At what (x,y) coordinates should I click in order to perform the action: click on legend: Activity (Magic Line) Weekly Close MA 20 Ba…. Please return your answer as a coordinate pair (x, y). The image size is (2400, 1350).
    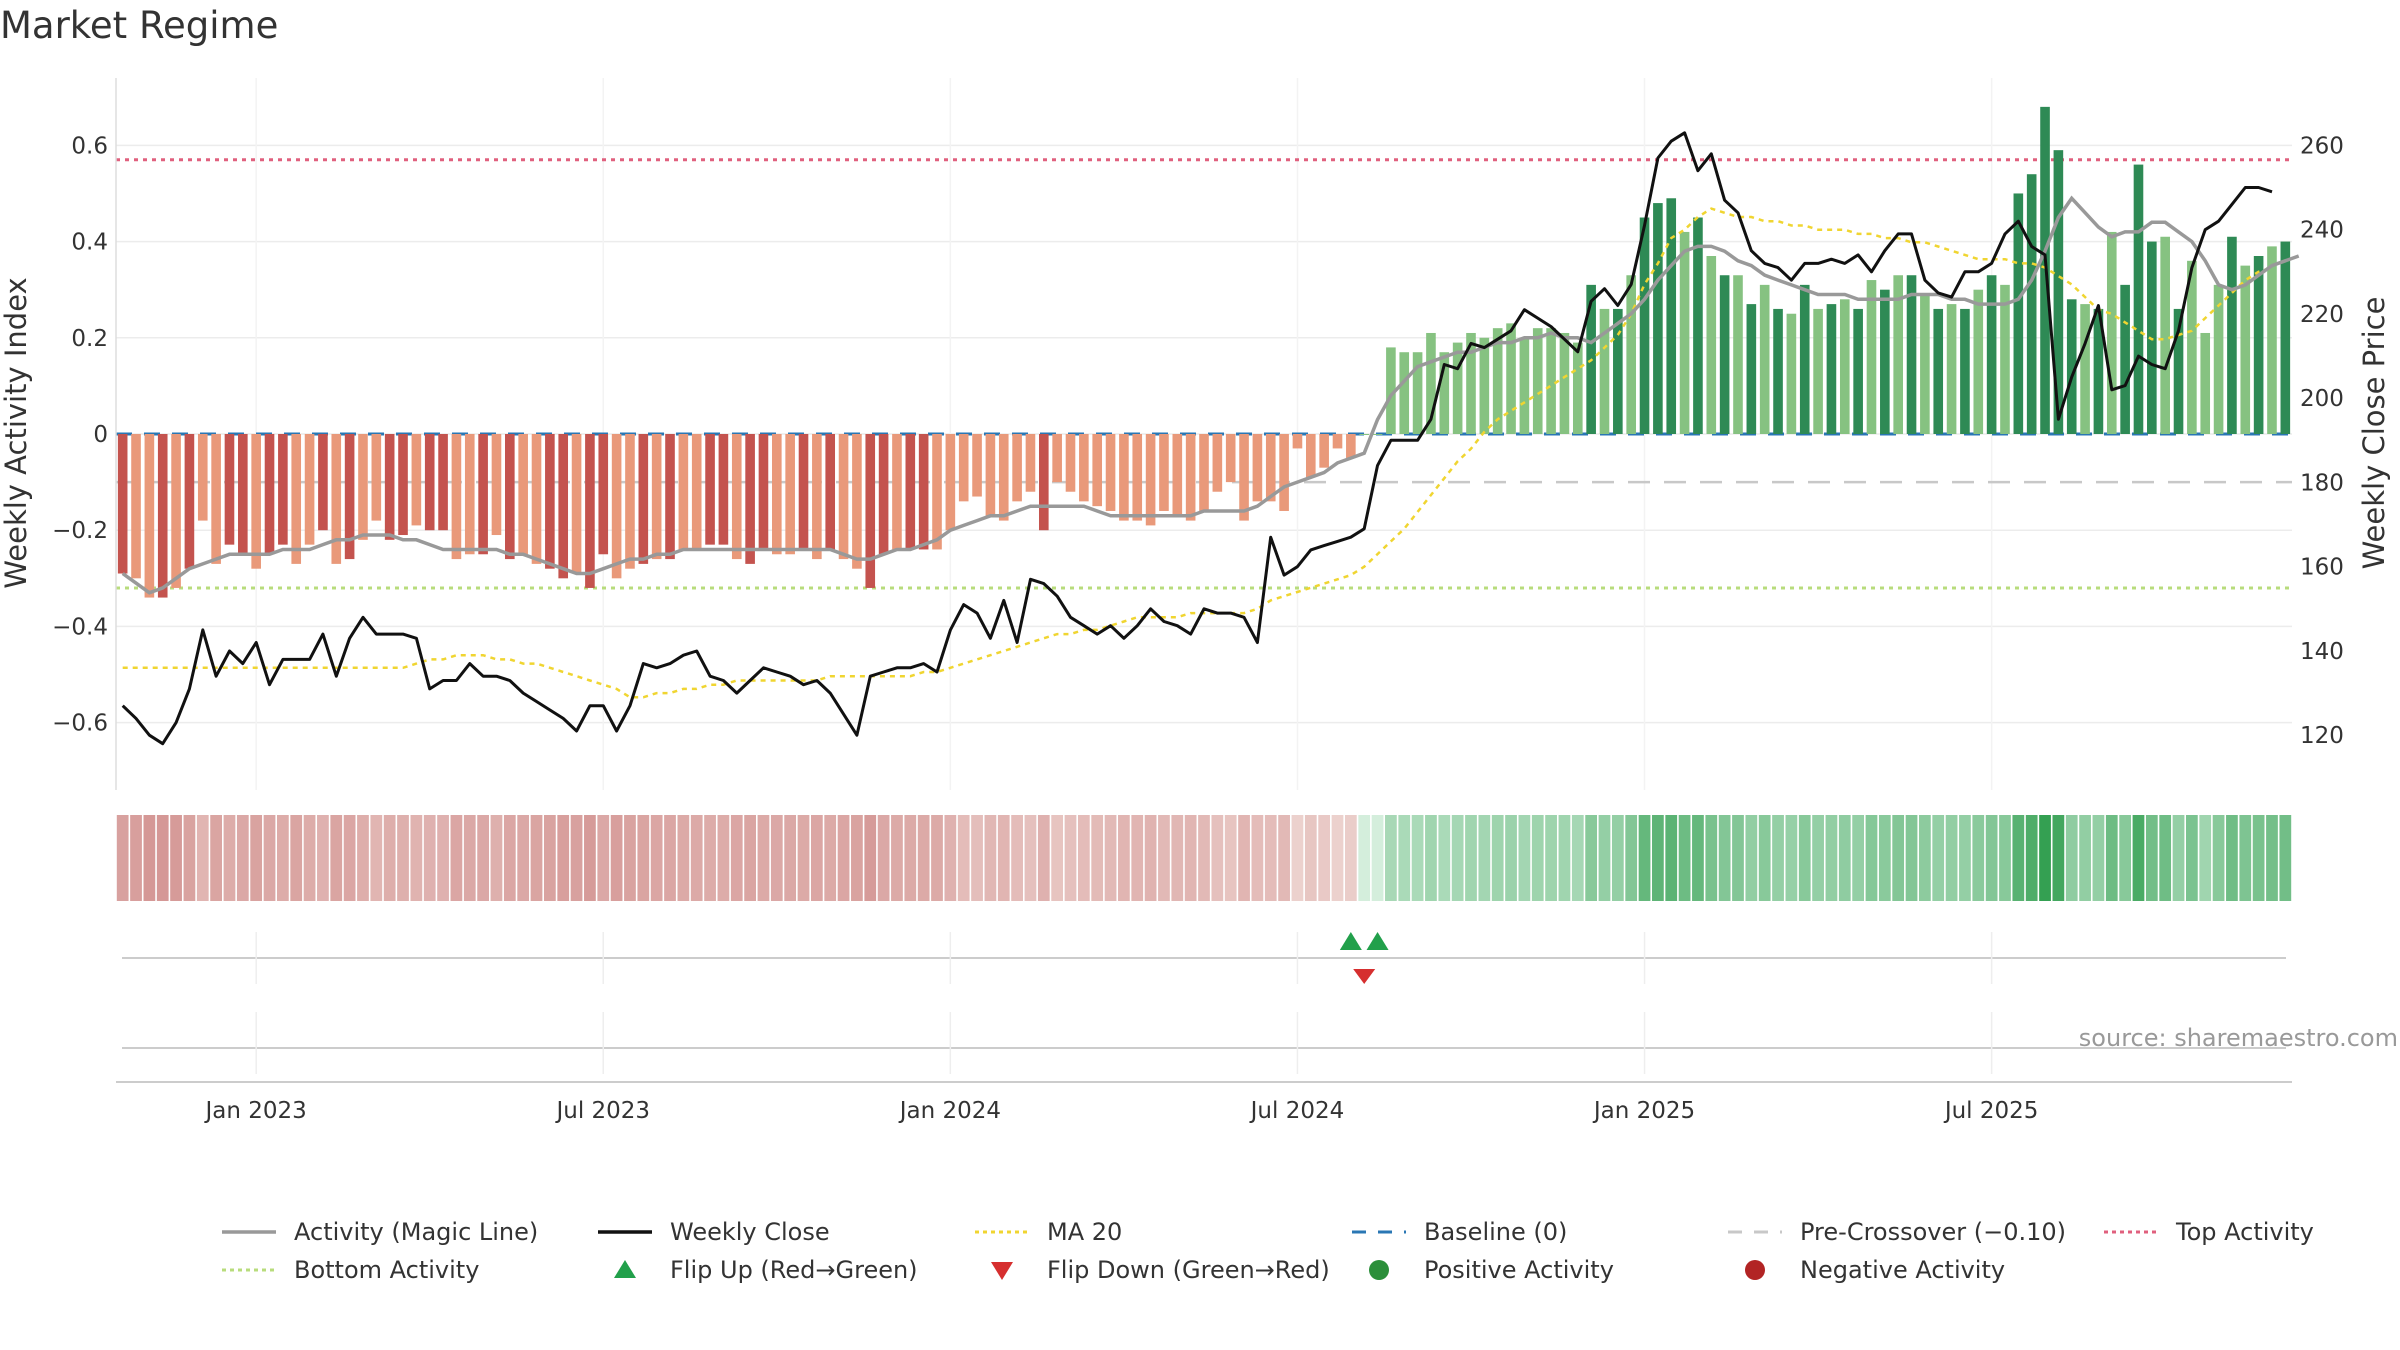
    Looking at the image, I should click on (1268, 1251).